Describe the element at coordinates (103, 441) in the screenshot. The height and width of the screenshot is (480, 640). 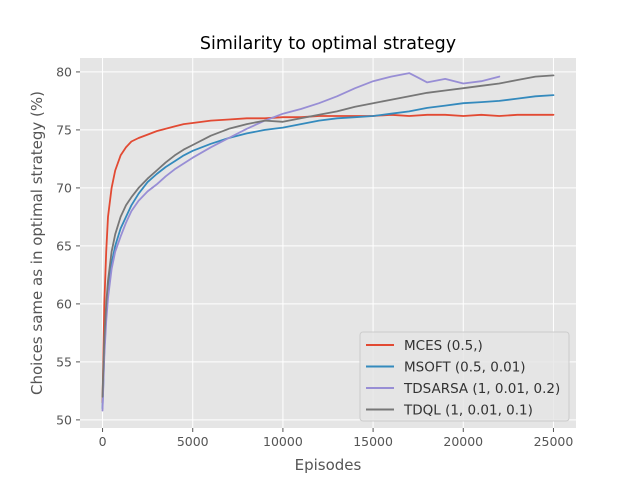
I see `x-tick-label: 0` at that location.